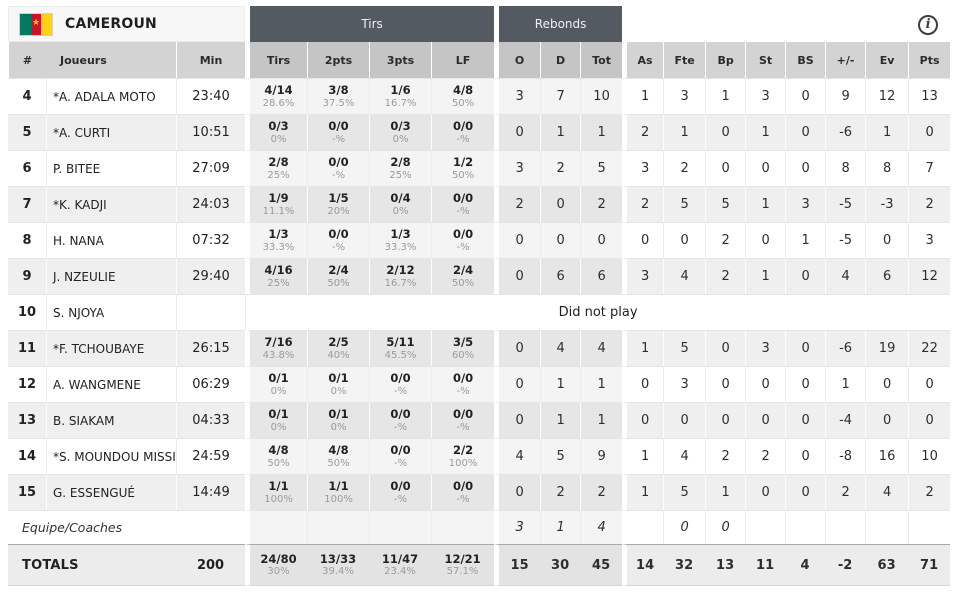 This screenshot has width=956, height=594. Describe the element at coordinates (27, 132) in the screenshot. I see `player-number: 5` at that location.